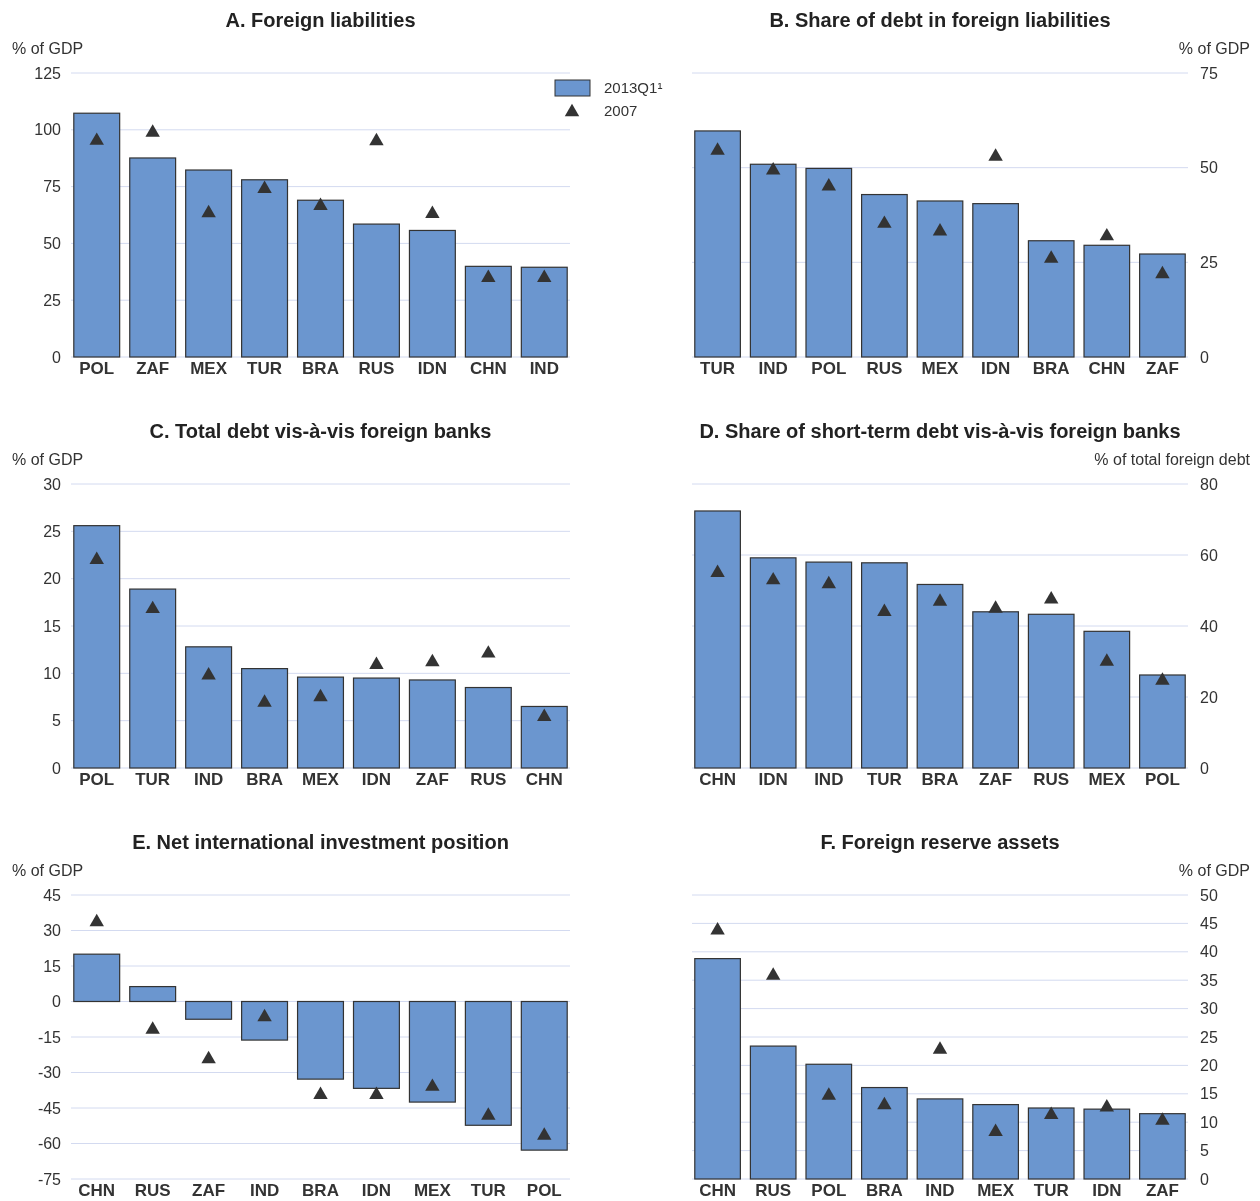  Describe the element at coordinates (940, 780) in the screenshot. I see `x-tick-label: BRA` at that location.